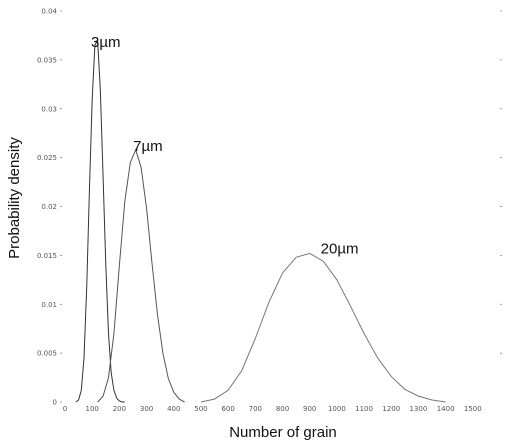 This screenshot has width=515, height=441. Describe the element at coordinates (282, 409) in the screenshot. I see `x-tick-label: 800` at that location.